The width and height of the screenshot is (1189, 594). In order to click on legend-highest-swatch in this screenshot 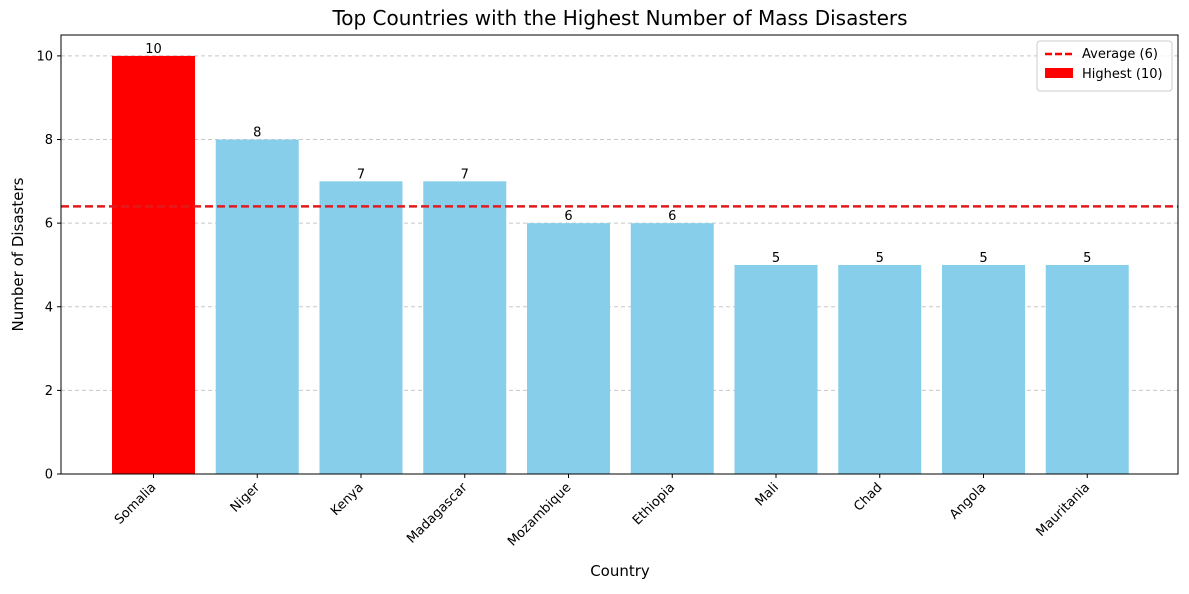, I will do `click(1059, 73)`.